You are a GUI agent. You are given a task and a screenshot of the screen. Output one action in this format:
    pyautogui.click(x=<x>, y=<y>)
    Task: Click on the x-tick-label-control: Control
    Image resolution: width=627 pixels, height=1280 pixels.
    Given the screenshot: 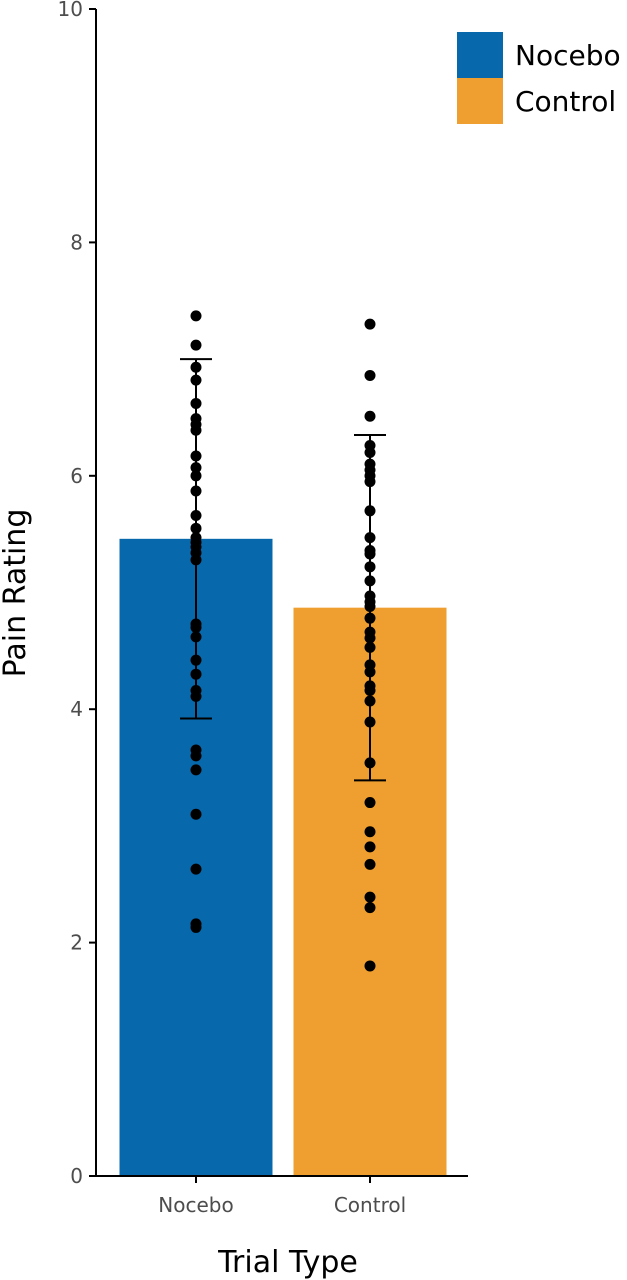 What is the action you would take?
    pyautogui.click(x=370, y=1205)
    